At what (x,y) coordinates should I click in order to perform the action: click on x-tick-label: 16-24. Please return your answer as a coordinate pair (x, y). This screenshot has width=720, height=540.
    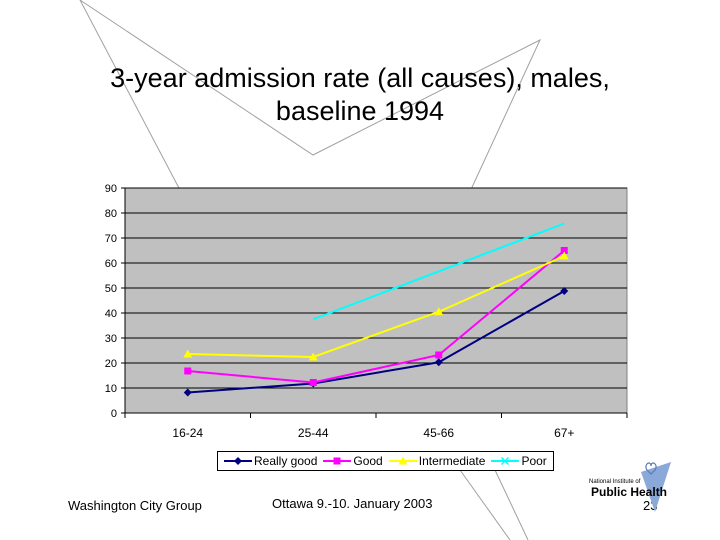
    Looking at the image, I should click on (187, 433).